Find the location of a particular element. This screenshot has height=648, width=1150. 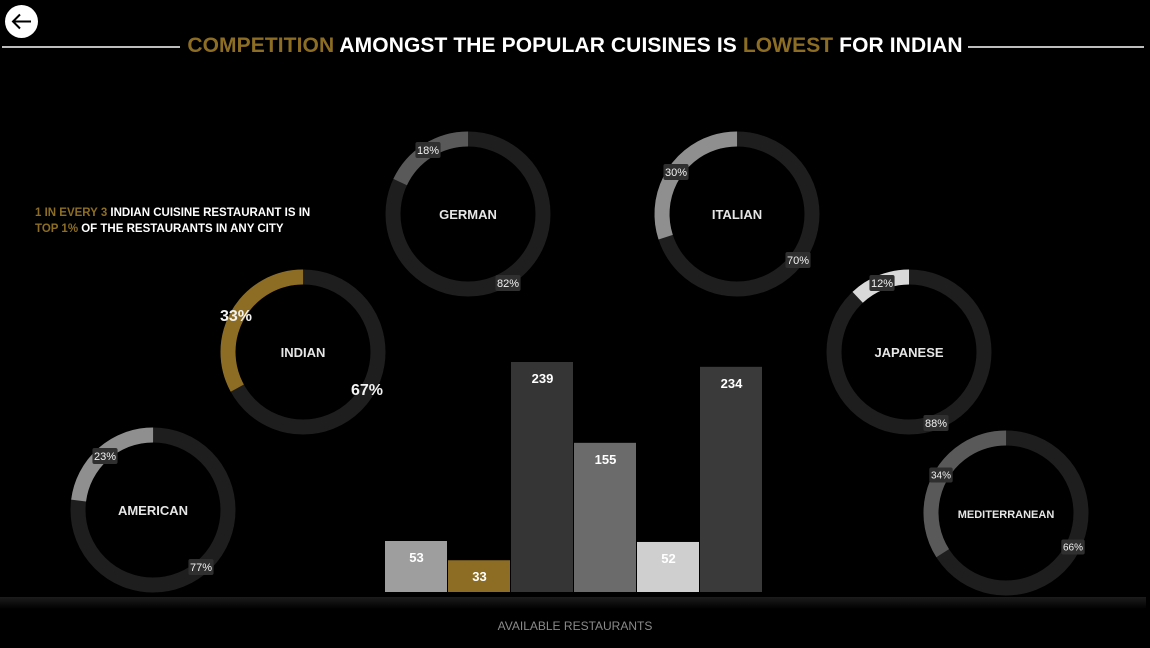

arrow-left-icon is located at coordinates (21, 21).